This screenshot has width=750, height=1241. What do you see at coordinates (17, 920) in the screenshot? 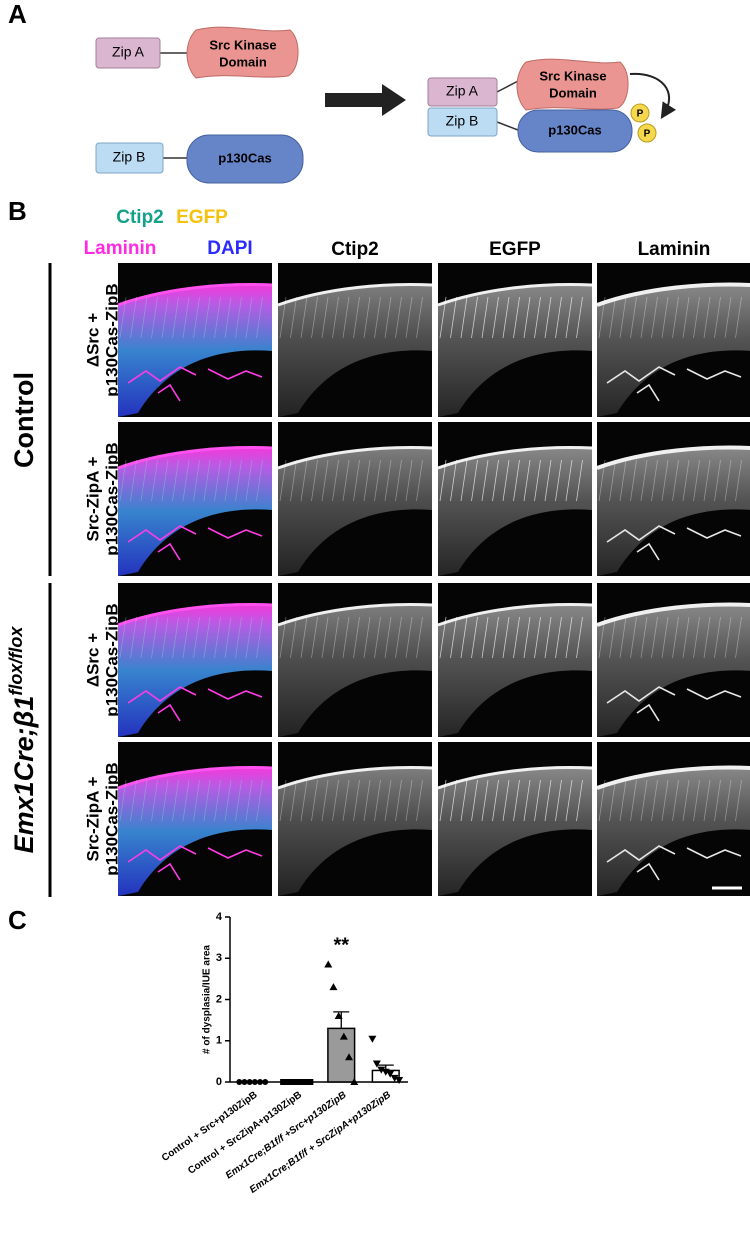
I see `panel-label: C` at bounding box center [17, 920].